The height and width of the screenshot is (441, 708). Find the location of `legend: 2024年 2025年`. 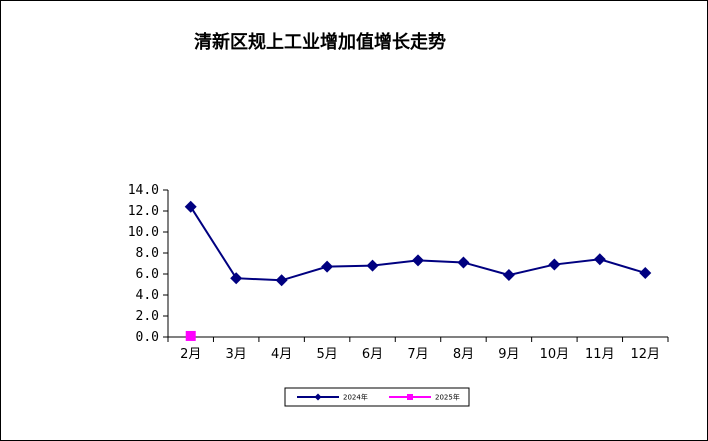

legend: 2024年 2025年 is located at coordinates (377, 397).